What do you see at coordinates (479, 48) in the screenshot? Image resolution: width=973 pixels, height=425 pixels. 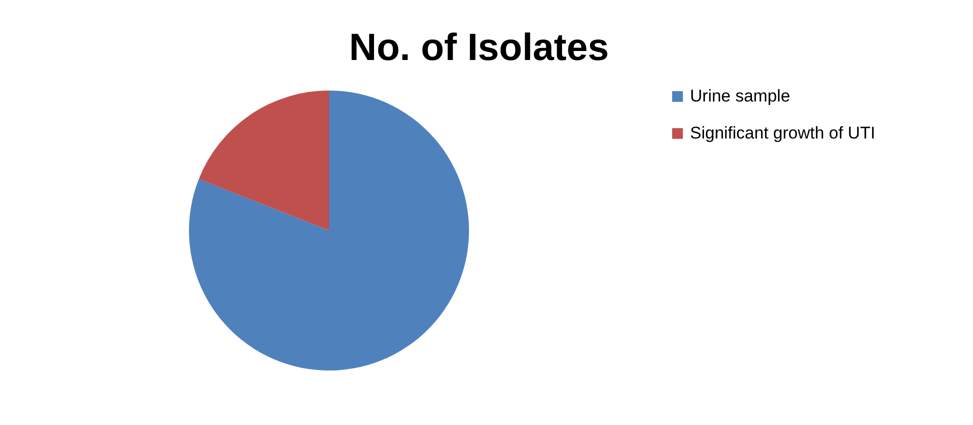 I see `chart-title: No. of Isolates` at bounding box center [479, 48].